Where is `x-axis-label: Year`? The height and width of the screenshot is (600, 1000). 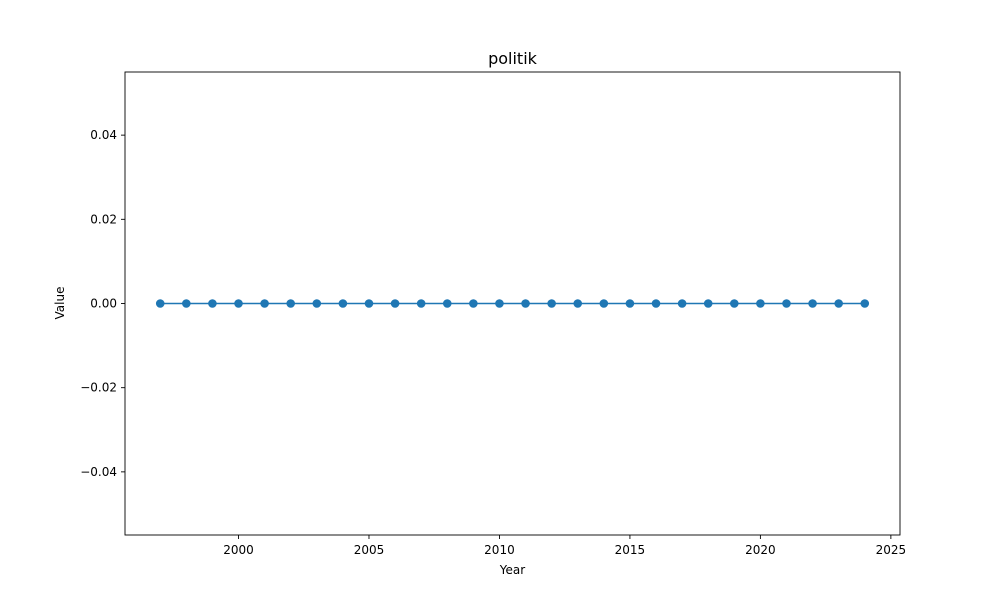
x-axis-label: Year is located at coordinates (512, 570).